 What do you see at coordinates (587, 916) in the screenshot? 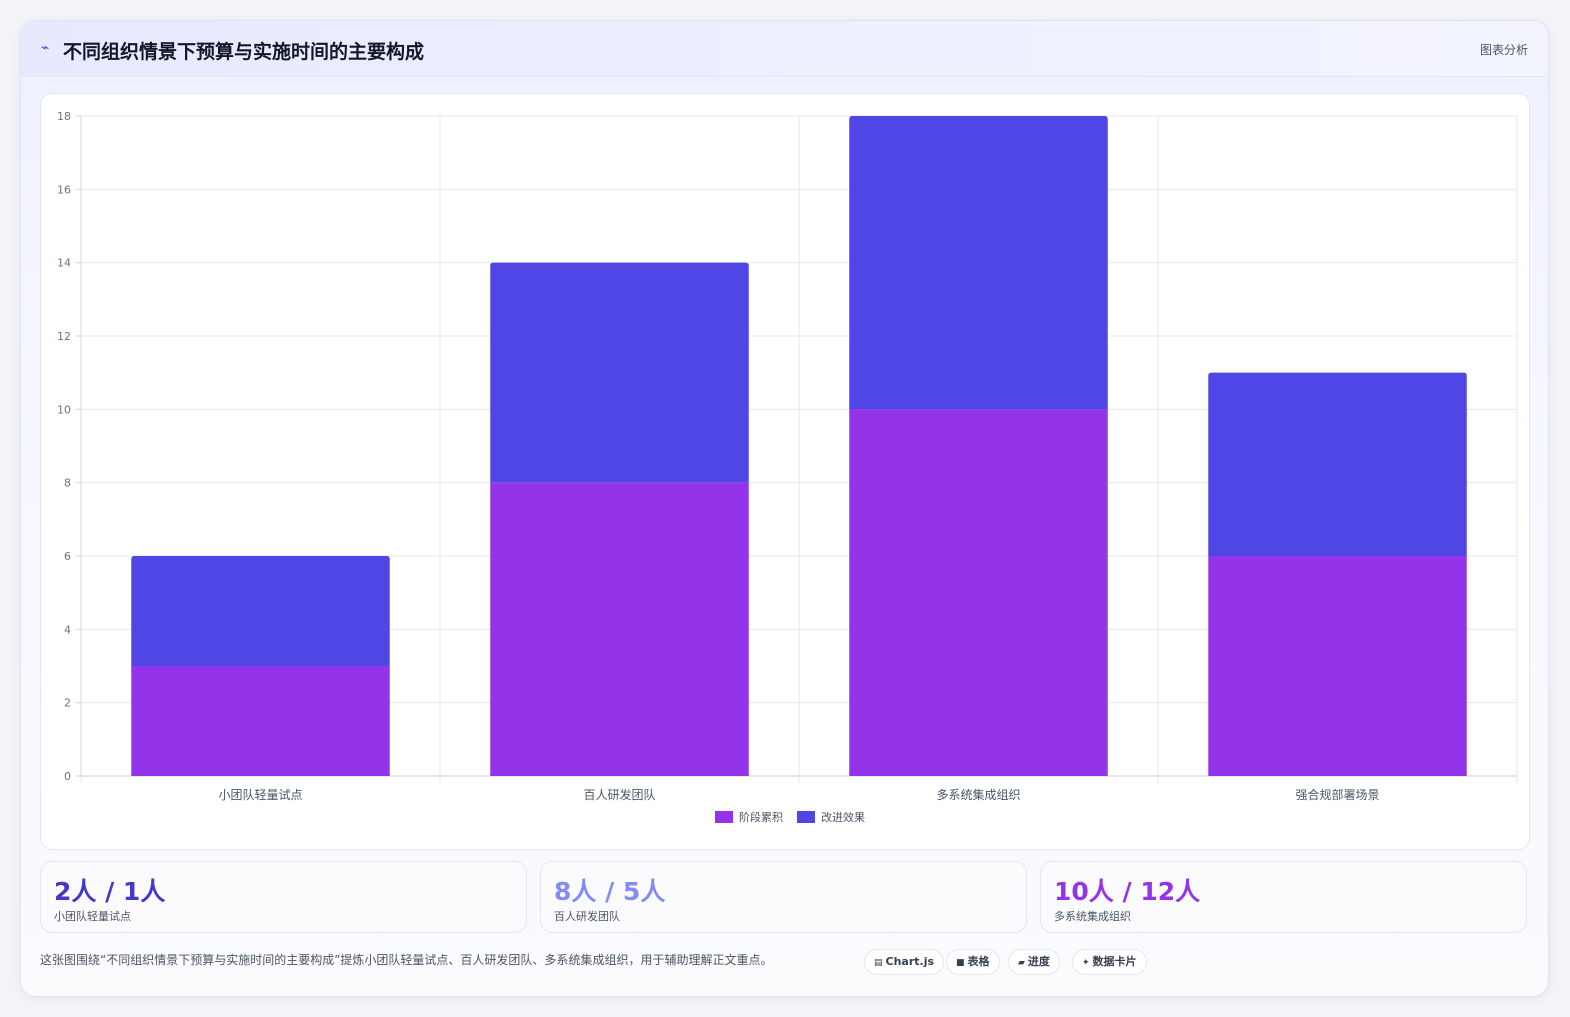
I see `stat-label: 百人研发团队` at bounding box center [587, 916].